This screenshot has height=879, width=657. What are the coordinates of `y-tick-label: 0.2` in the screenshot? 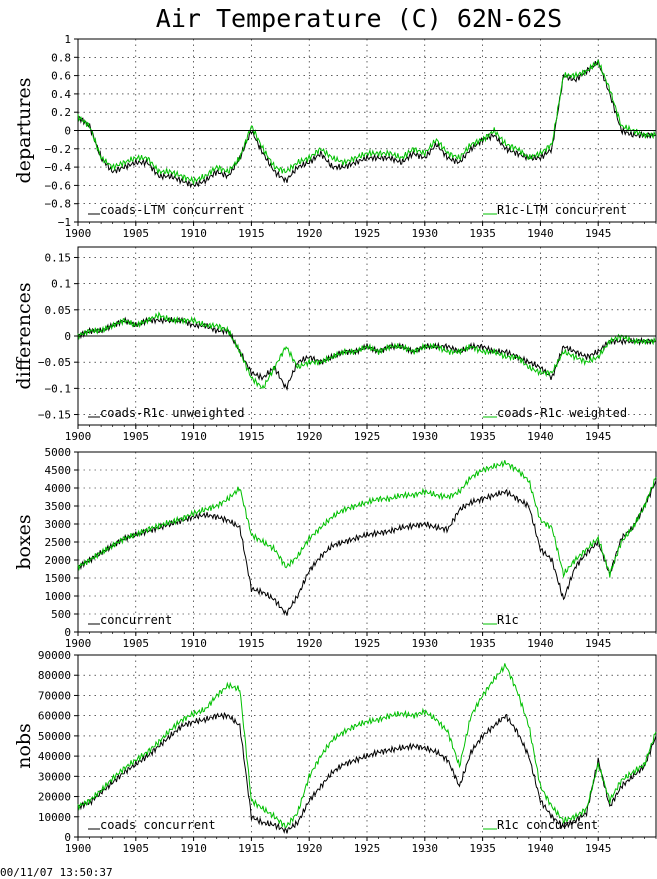 It's located at (61, 112).